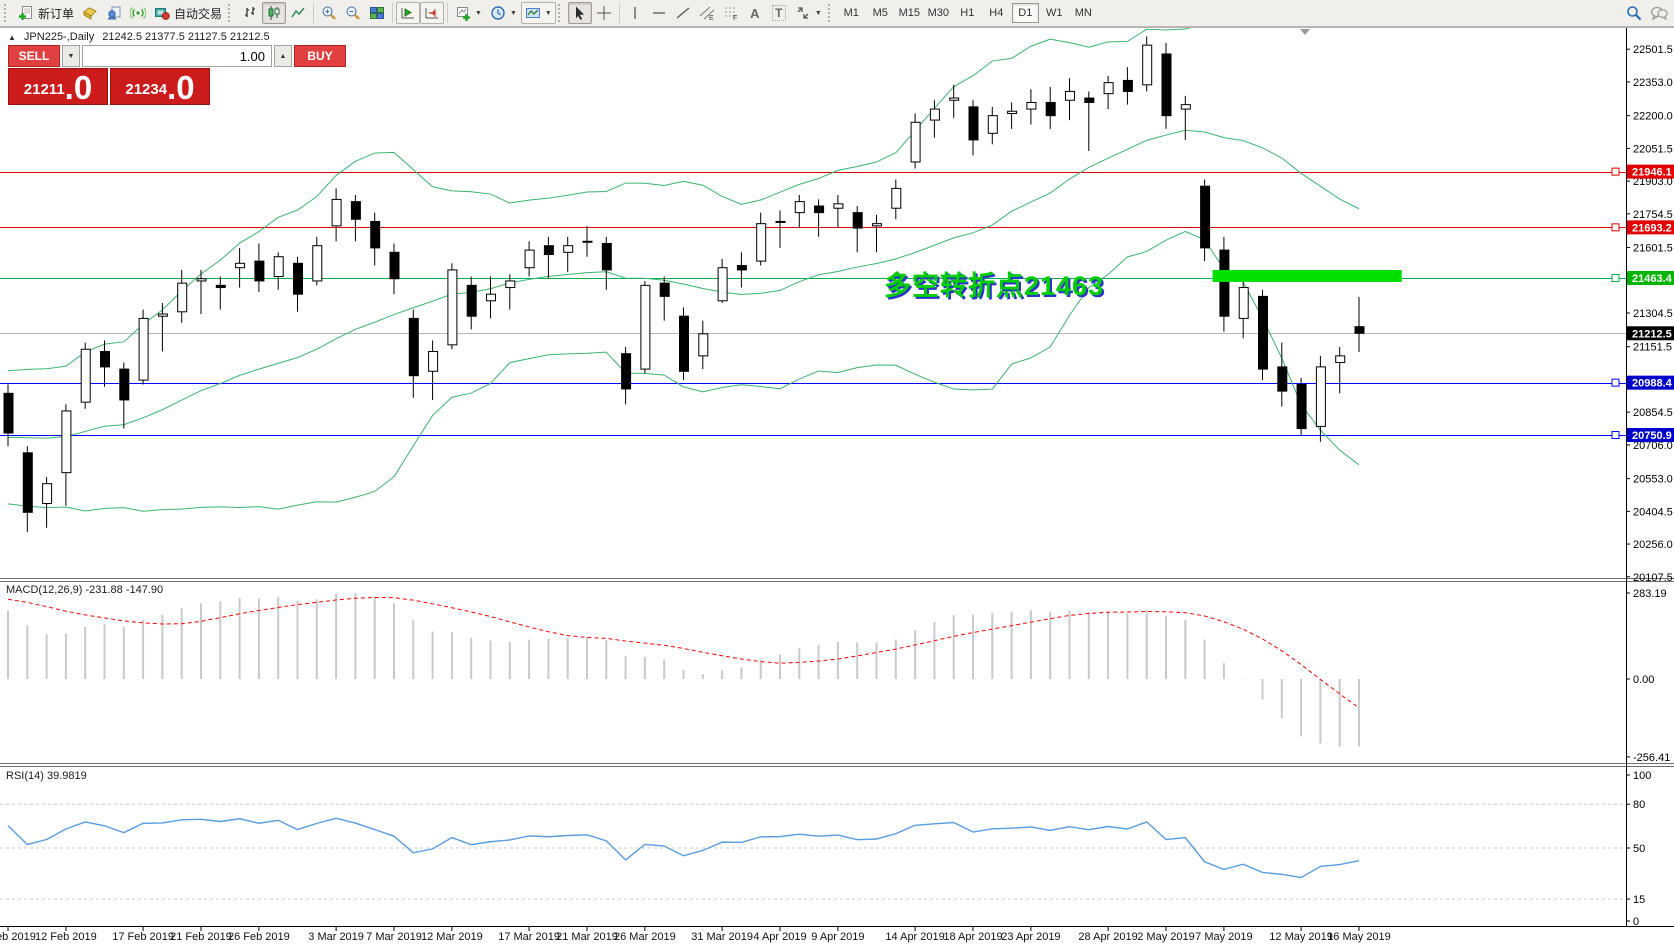 This screenshot has width=1674, height=946. I want to click on channel-button: E, so click(707, 13).